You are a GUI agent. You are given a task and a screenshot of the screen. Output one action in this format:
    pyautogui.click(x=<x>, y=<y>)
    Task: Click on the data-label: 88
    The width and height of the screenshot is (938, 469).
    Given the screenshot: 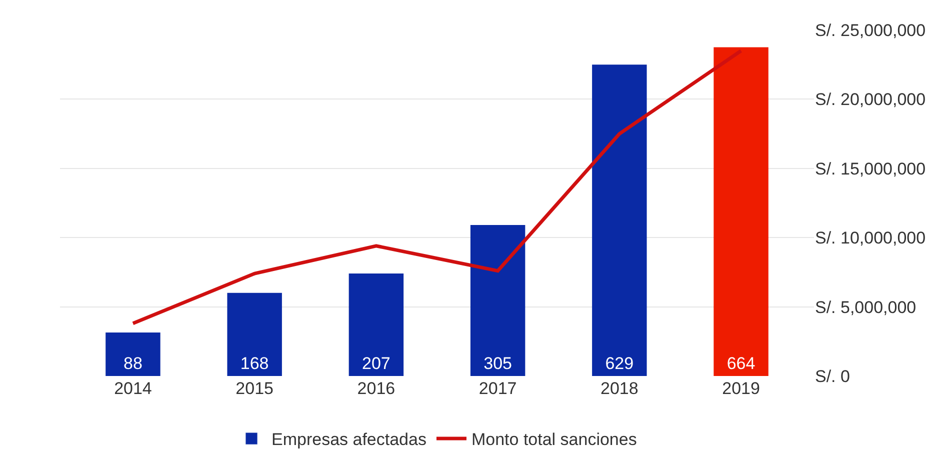 What is the action you would take?
    pyautogui.click(x=133, y=363)
    